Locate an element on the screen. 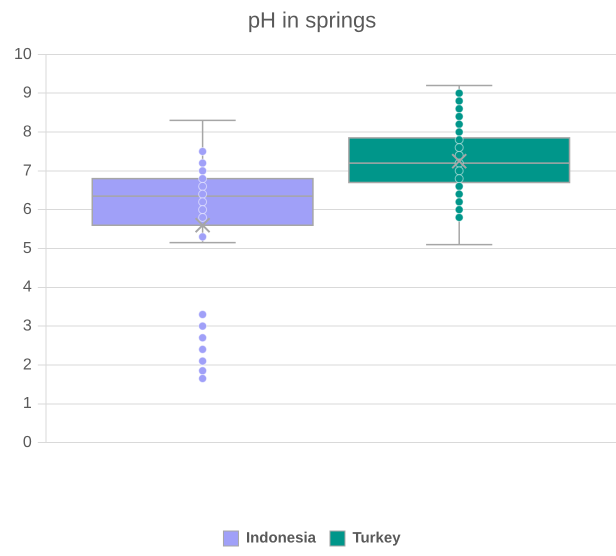 The image size is (616, 556). y-tick-label: 4 is located at coordinates (27, 287).